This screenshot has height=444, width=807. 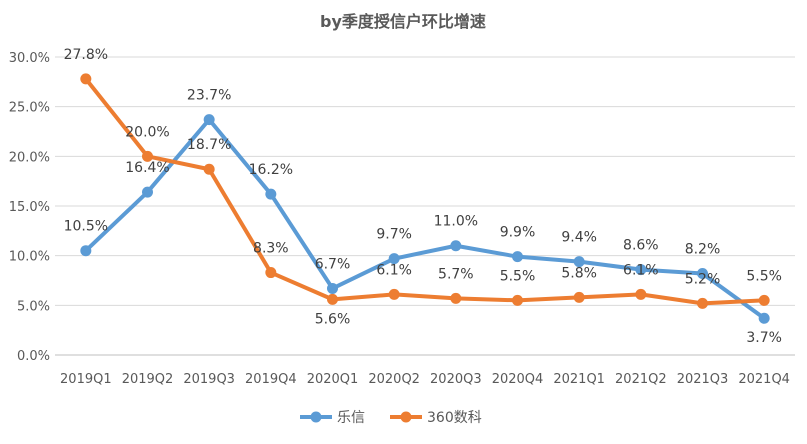 What do you see at coordinates (29, 207) in the screenshot?
I see `y-tick-label: 15.0%` at bounding box center [29, 207].